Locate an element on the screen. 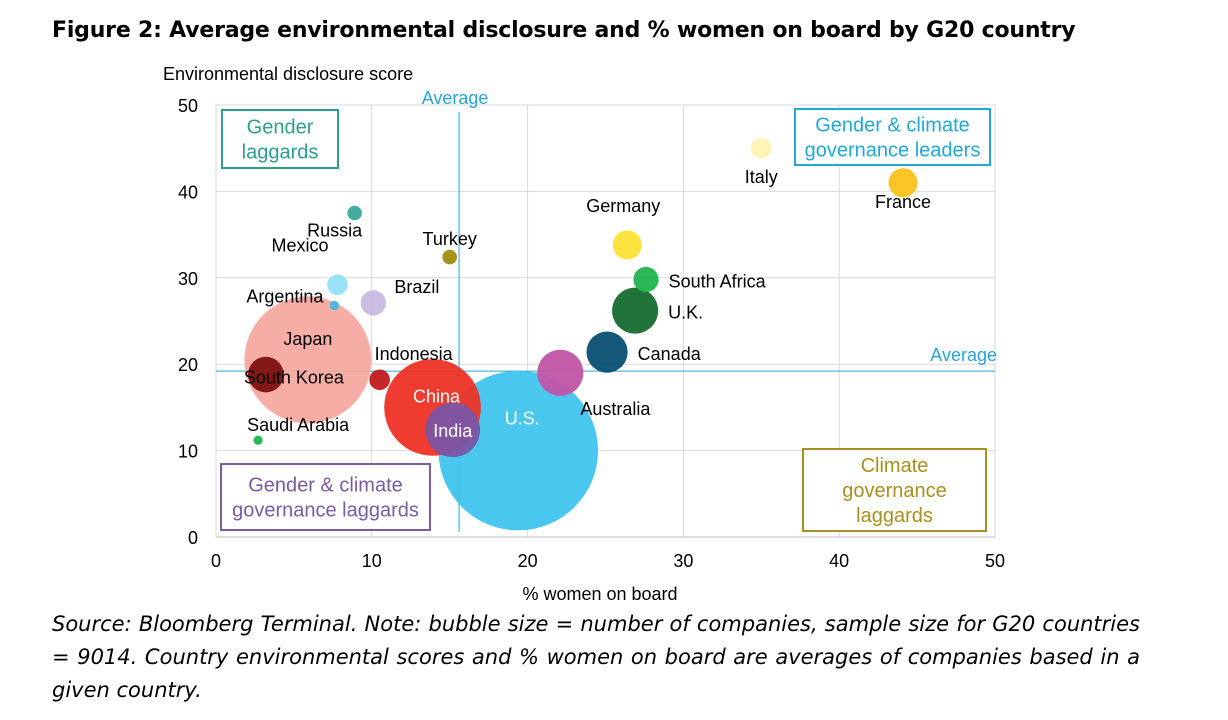 The image size is (1228, 720). label-germany: Germany is located at coordinates (623, 206).